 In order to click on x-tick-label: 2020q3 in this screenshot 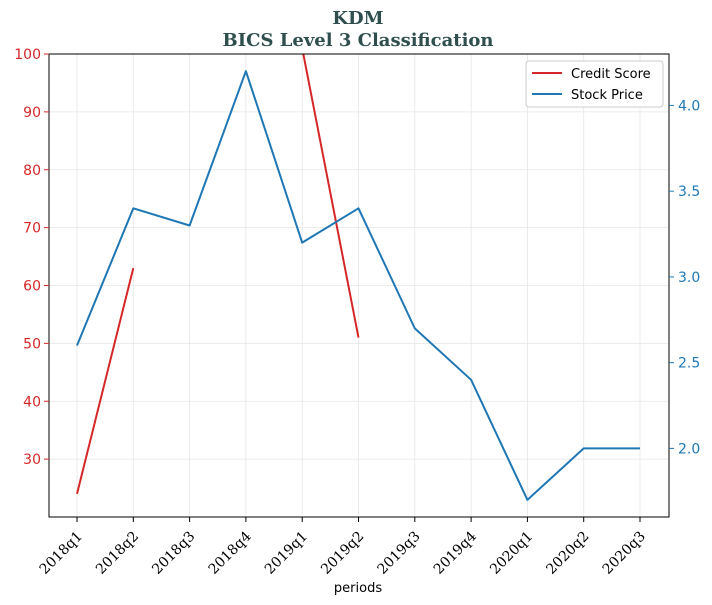, I will do `click(624, 553)`.